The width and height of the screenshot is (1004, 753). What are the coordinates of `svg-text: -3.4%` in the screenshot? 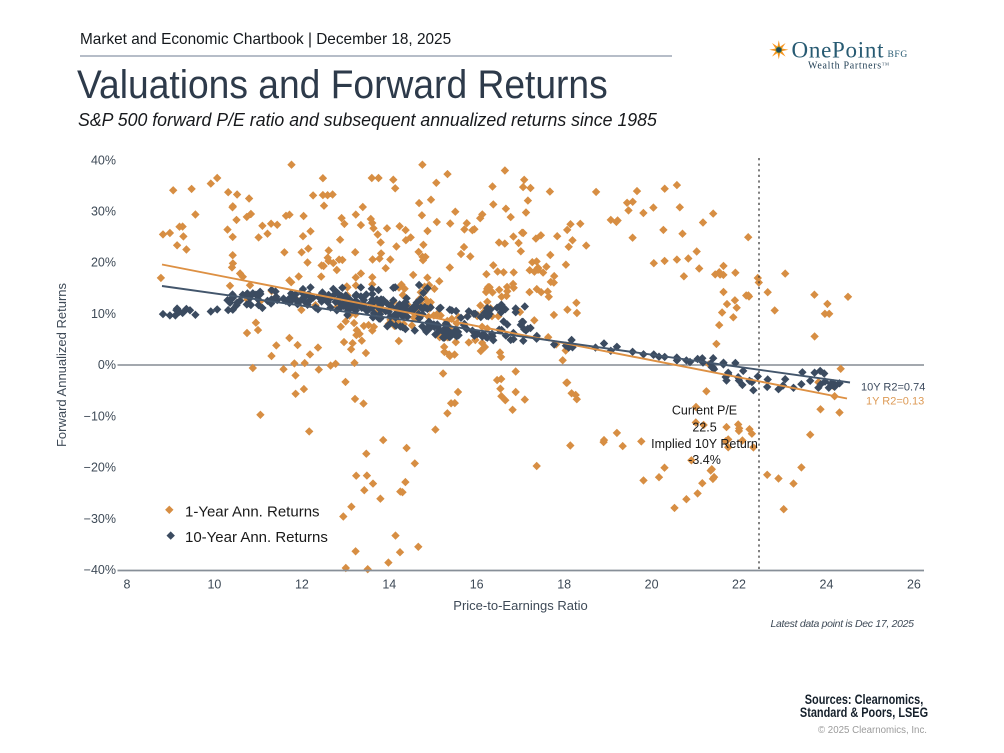 It's located at (704, 460).